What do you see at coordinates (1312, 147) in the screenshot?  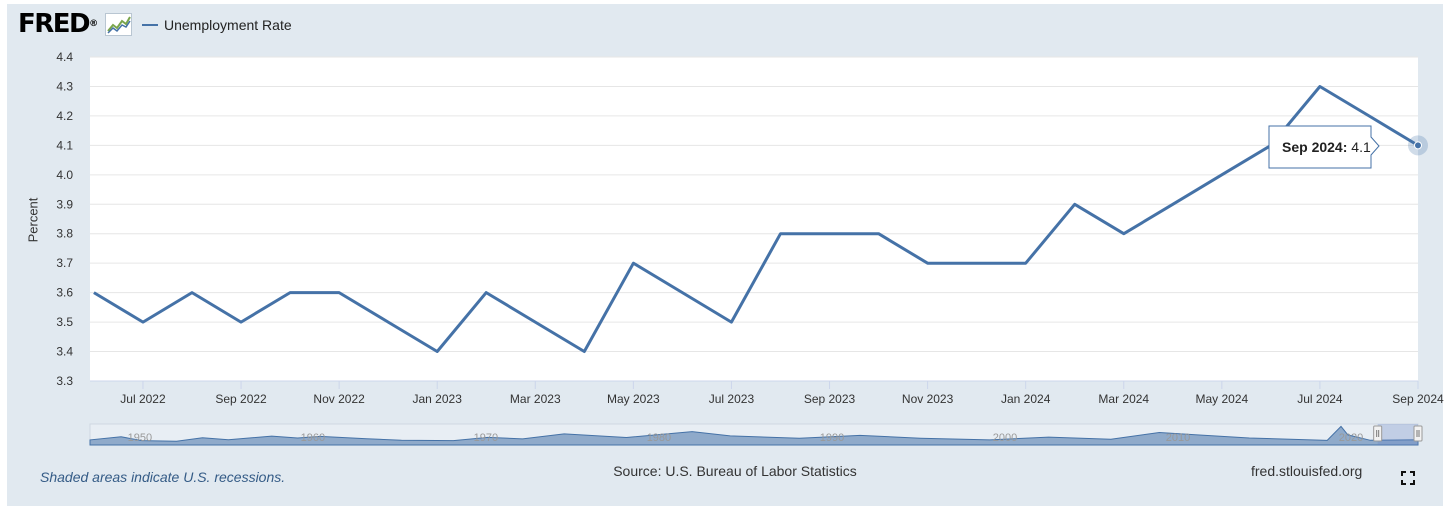 I see `tooltip-date: Sep 2024` at bounding box center [1312, 147].